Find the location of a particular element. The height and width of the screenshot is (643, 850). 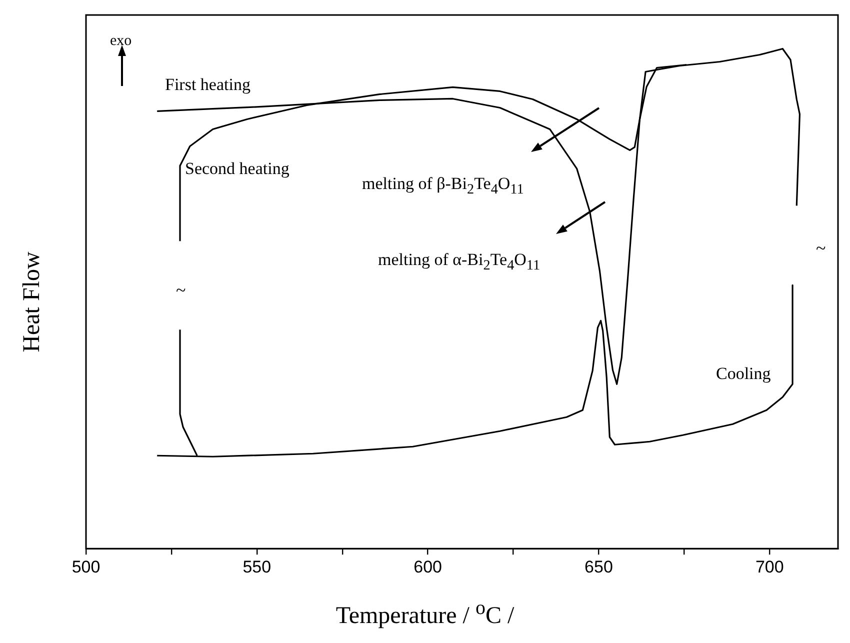

annotation: Cooling is located at coordinates (743, 373).